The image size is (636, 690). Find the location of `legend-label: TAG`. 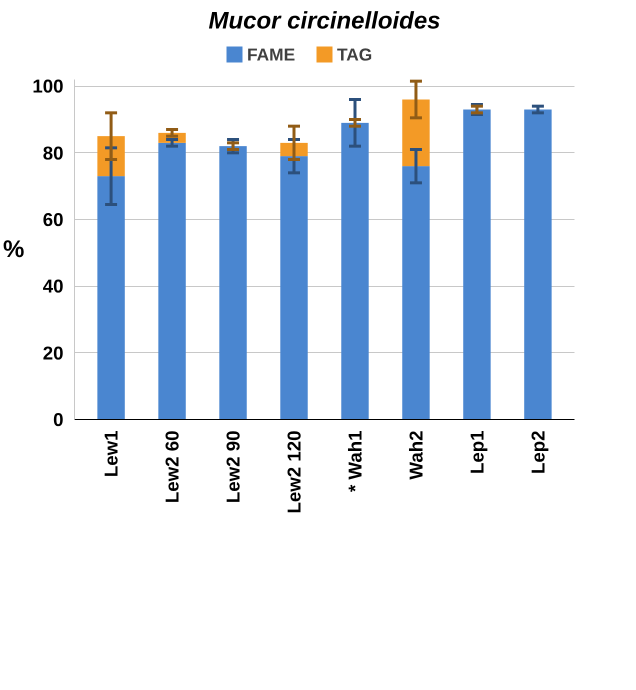

legend-label: TAG is located at coordinates (354, 54).